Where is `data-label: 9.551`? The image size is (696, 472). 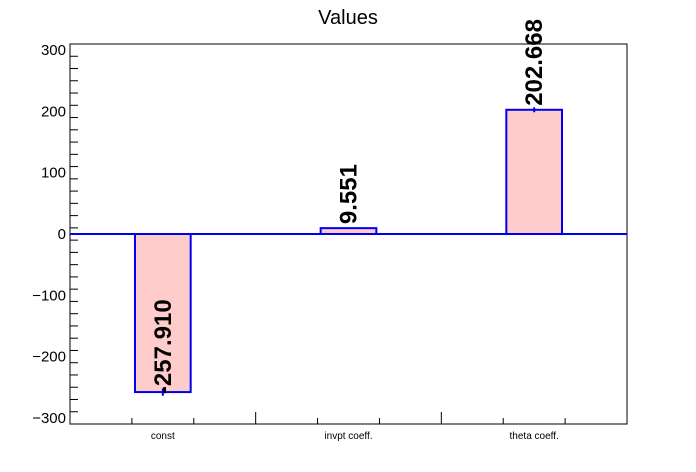 data-label: 9.551 is located at coordinates (349, 194).